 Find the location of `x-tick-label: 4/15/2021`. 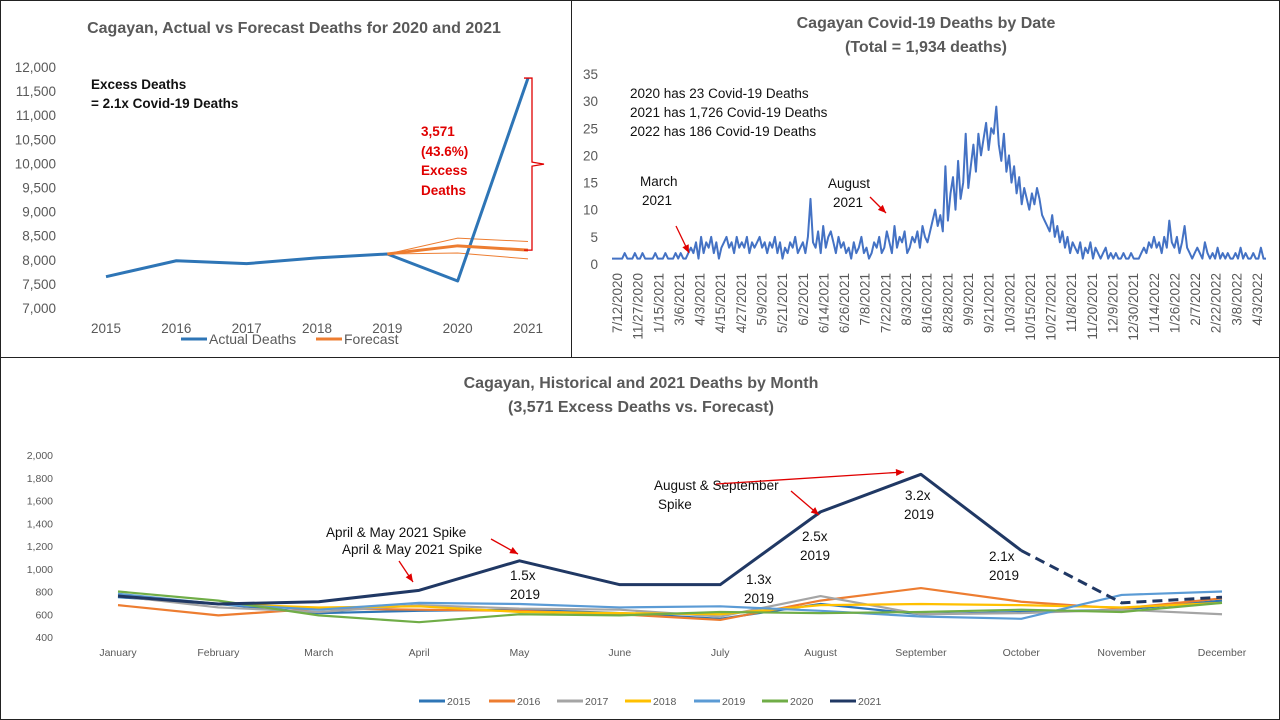

x-tick-label: 4/15/2021 is located at coordinates (720, 303).